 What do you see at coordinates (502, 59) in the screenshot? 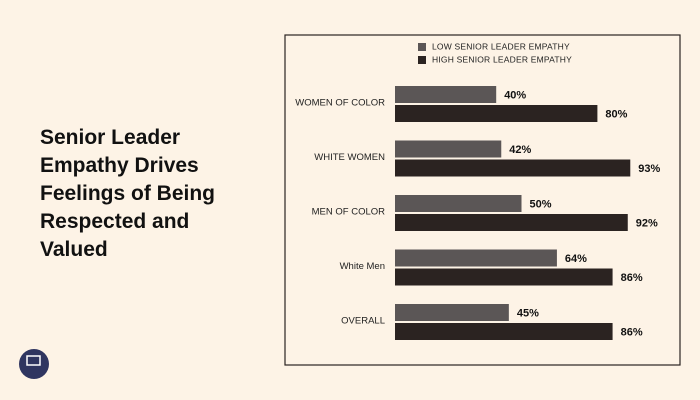
I see `legend-label: HIGH SENIOR LEADER EMPATHY` at bounding box center [502, 59].